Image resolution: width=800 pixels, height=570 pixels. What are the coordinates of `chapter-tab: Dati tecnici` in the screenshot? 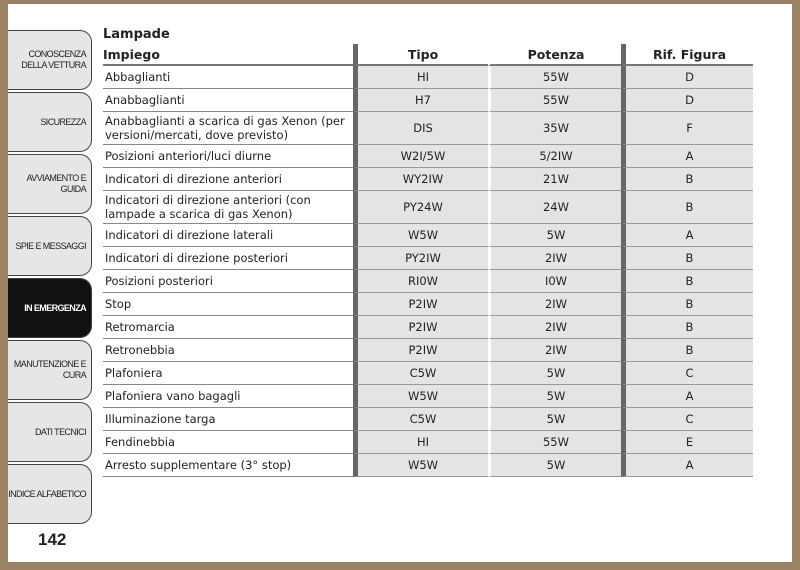 It's located at (50, 432).